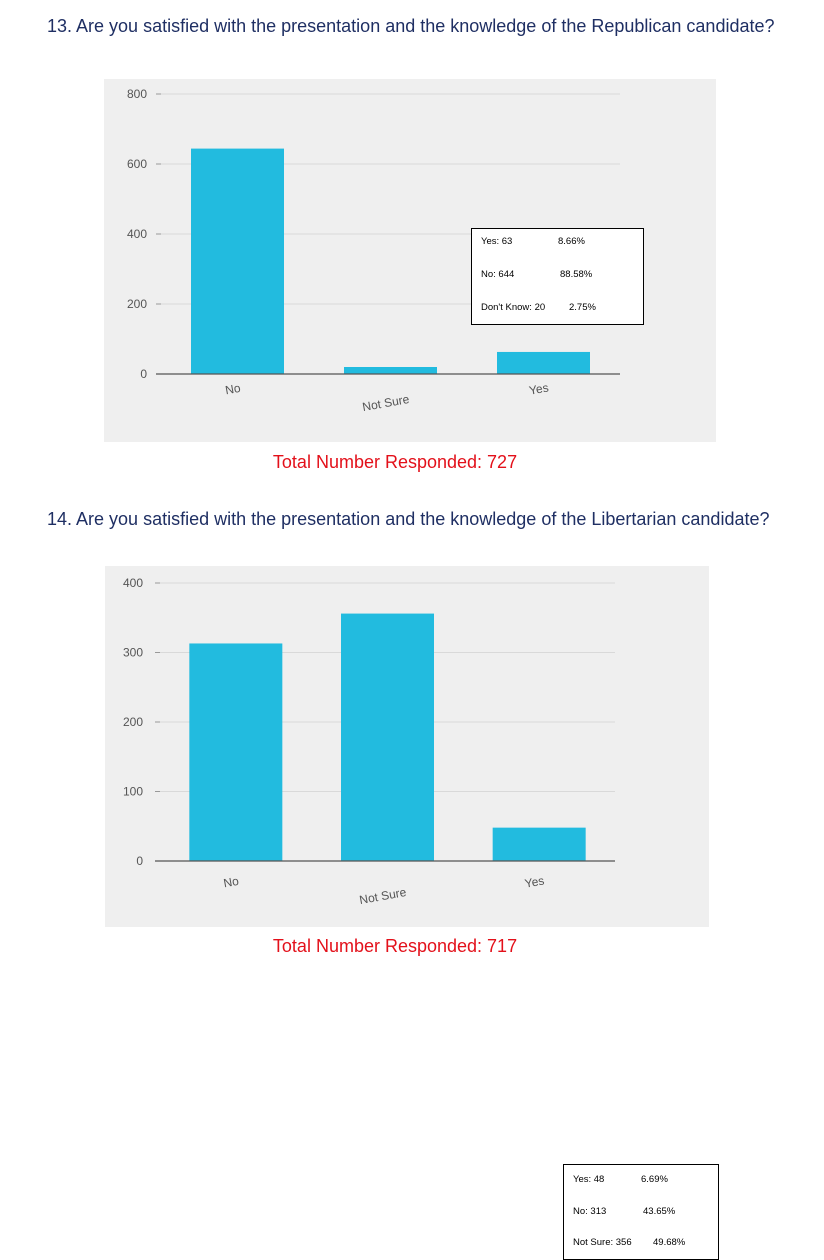  Describe the element at coordinates (669, 1242) in the screenshot. I see `legend-pct-not-sure: 49.68%` at that location.